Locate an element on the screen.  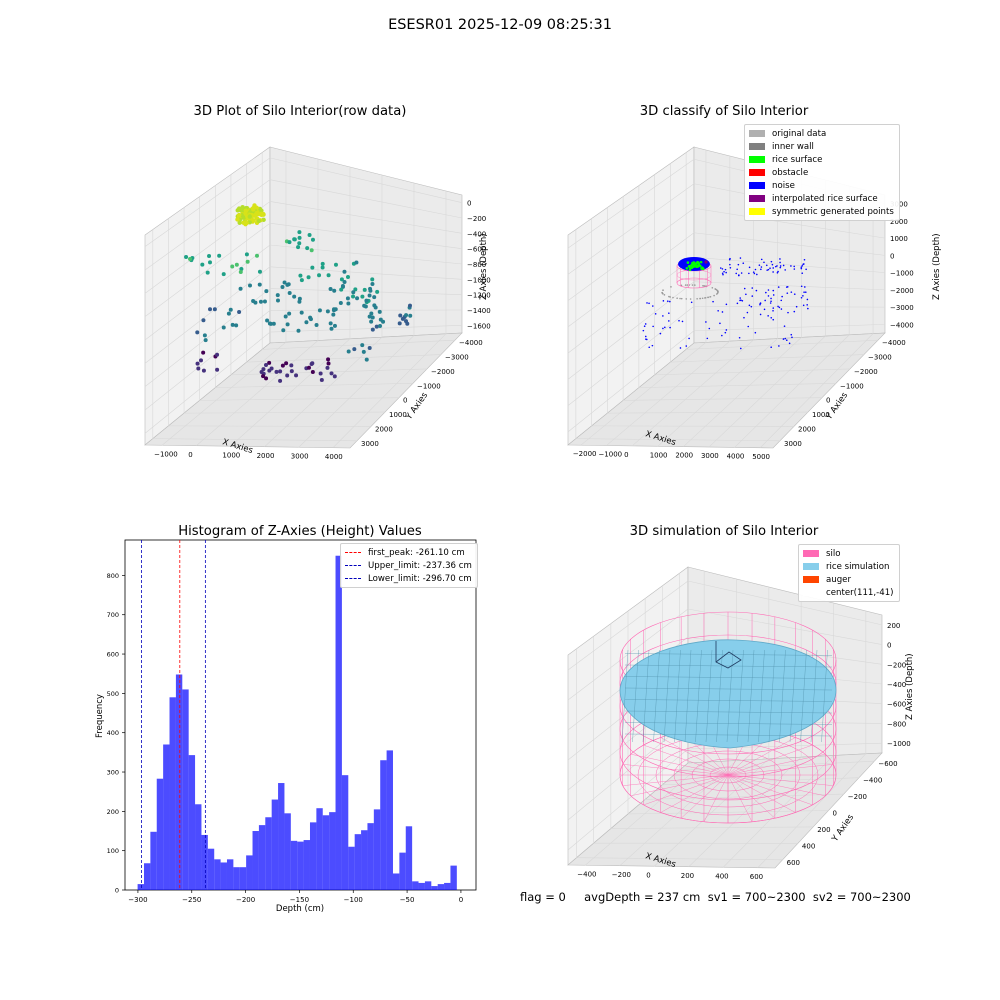
p4-z-tick: −400 is located at coordinates (896, 685).